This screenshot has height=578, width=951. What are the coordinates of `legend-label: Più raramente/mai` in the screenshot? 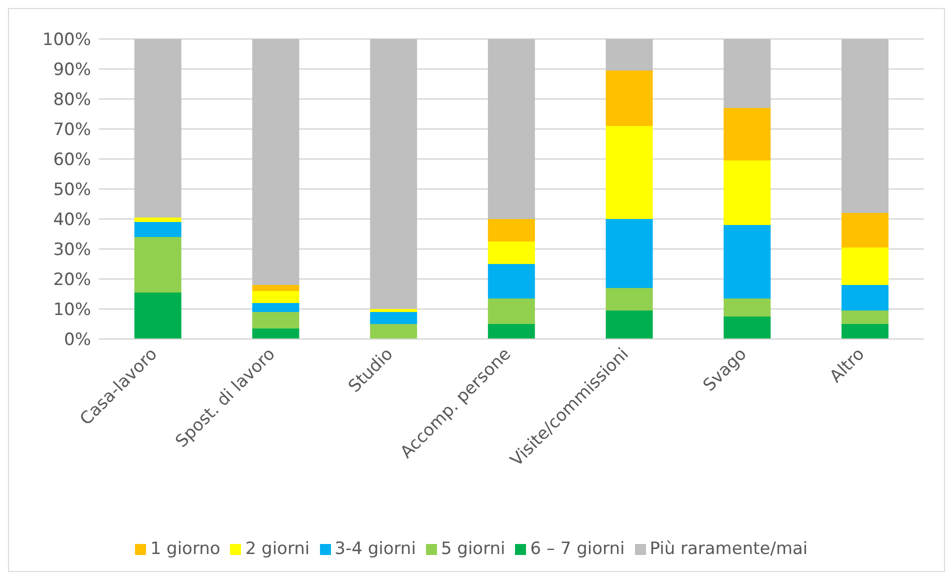 It's located at (729, 549).